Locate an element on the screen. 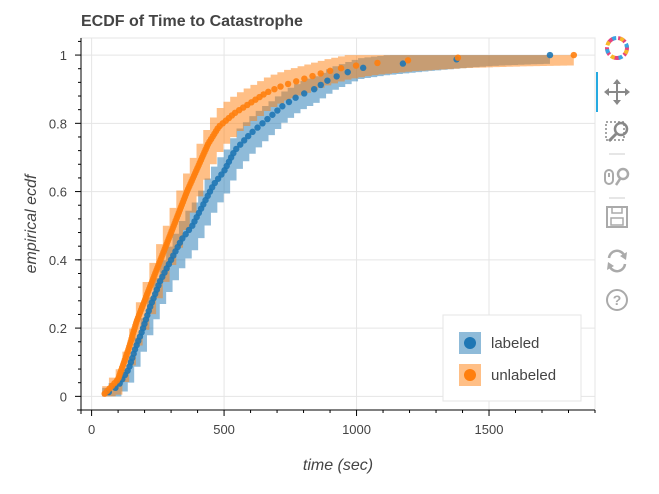 The image size is (659, 494). x-tick-label: 0 is located at coordinates (91, 429).